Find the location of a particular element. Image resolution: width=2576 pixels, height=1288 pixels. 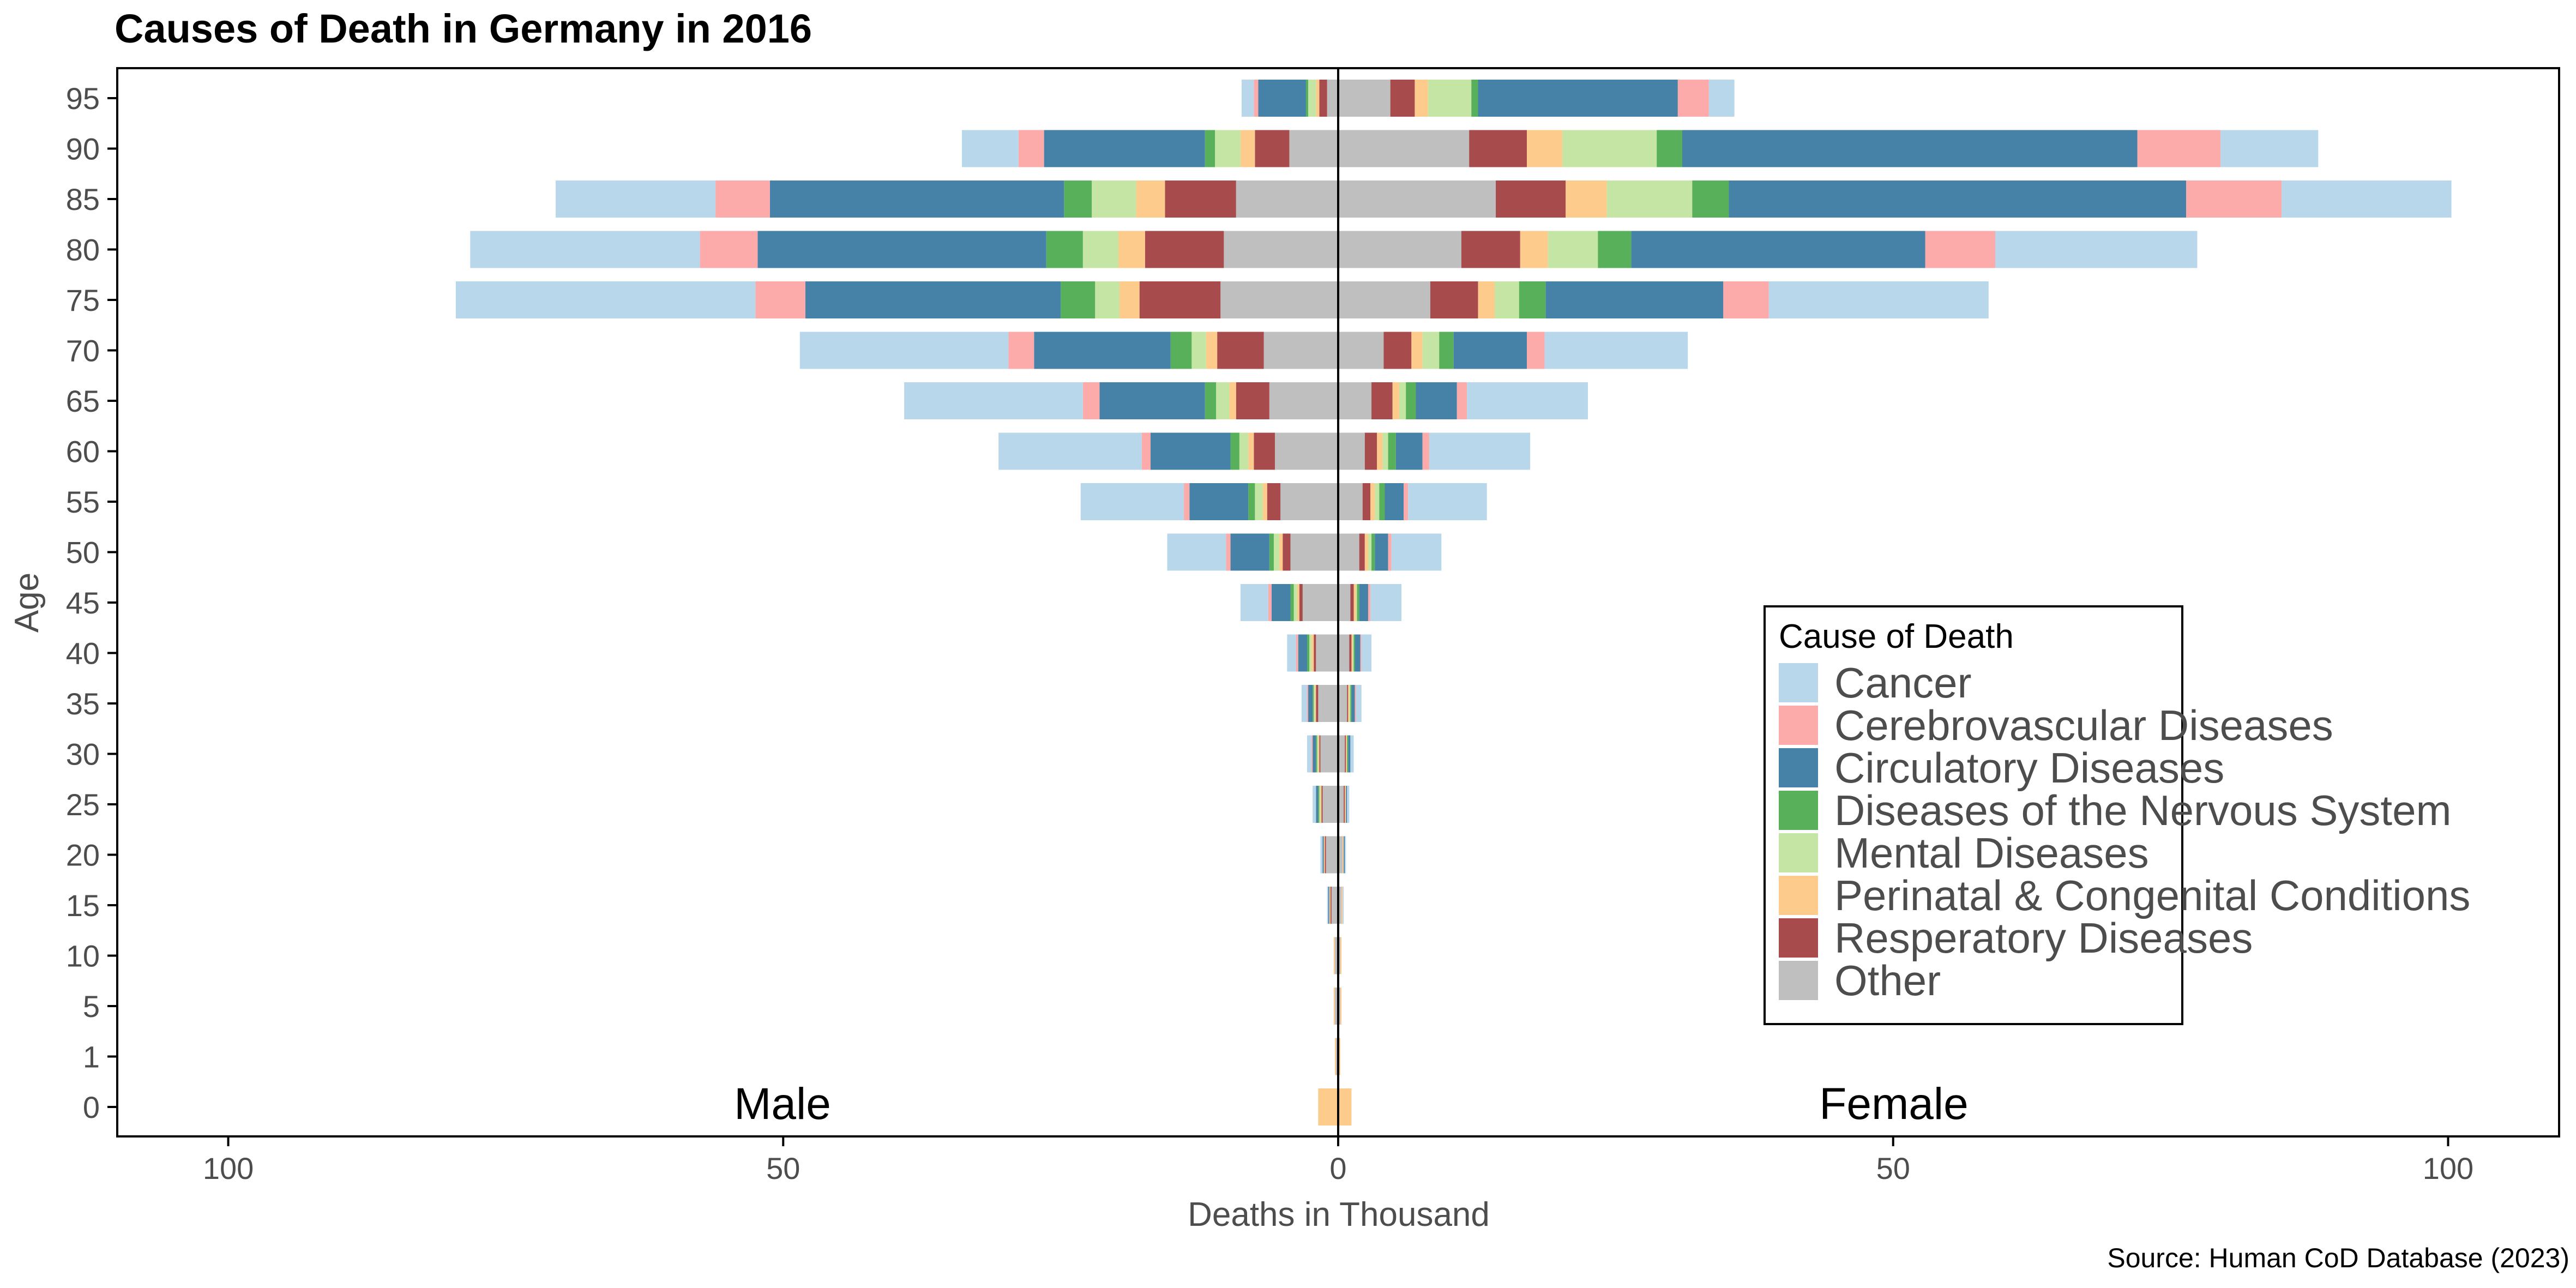

legend-item: Mental Diseases is located at coordinates (1973, 853).